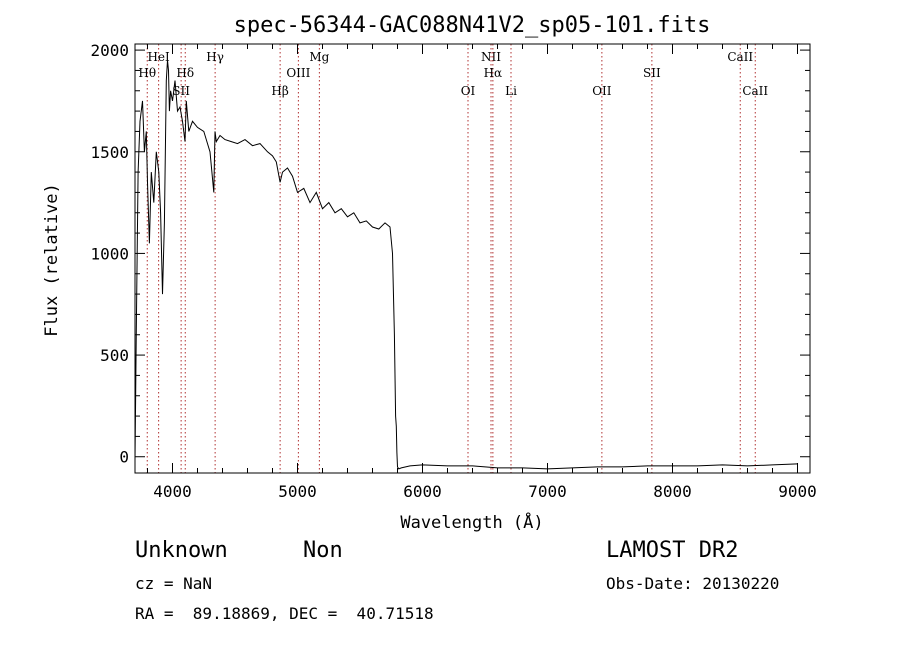 The width and height of the screenshot is (900, 649). What do you see at coordinates (297, 491) in the screenshot?
I see `x-tick-label: 5000` at bounding box center [297, 491].